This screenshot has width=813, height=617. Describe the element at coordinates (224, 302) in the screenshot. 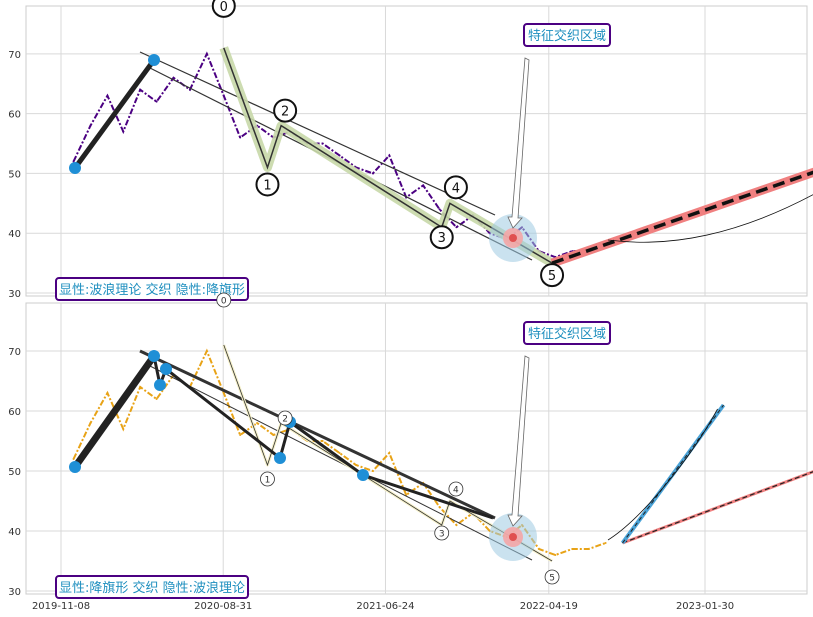

I see `wave-label: 0` at that location.